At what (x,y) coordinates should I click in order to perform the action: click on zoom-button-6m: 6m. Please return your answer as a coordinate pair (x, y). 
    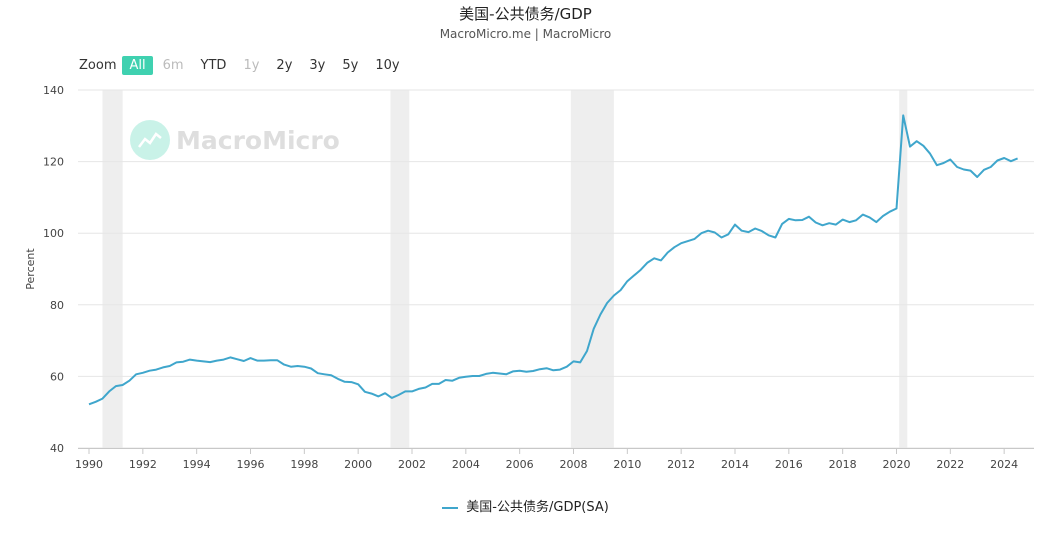
    Looking at the image, I should click on (173, 65).